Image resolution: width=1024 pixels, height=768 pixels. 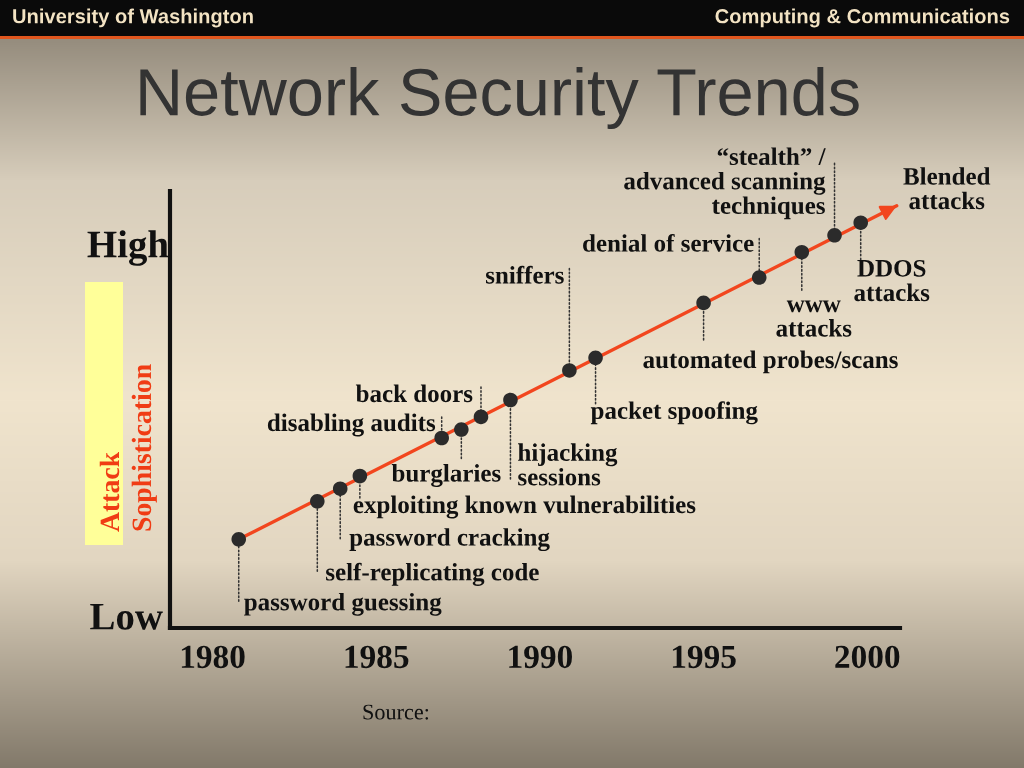 I want to click on annotation: “stealth” / advanced scanning techniques, so click(x=725, y=183).